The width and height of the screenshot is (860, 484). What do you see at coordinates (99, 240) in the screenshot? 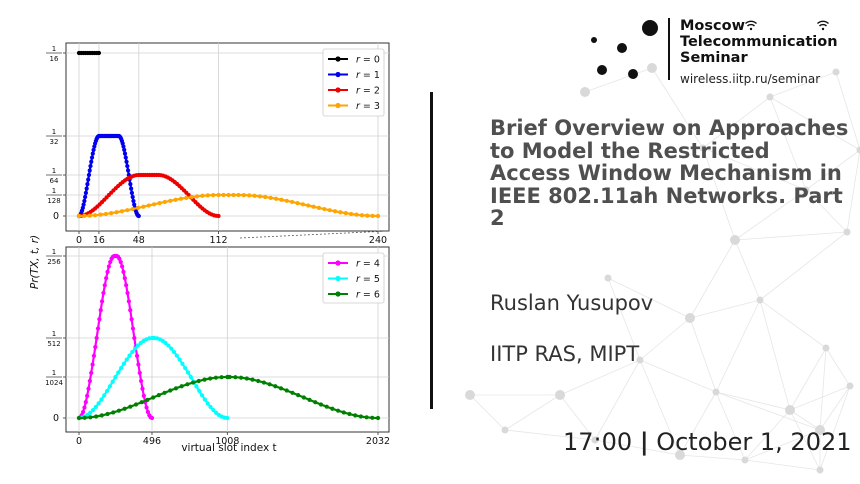
I see `x-tick-label: 16` at bounding box center [99, 240].